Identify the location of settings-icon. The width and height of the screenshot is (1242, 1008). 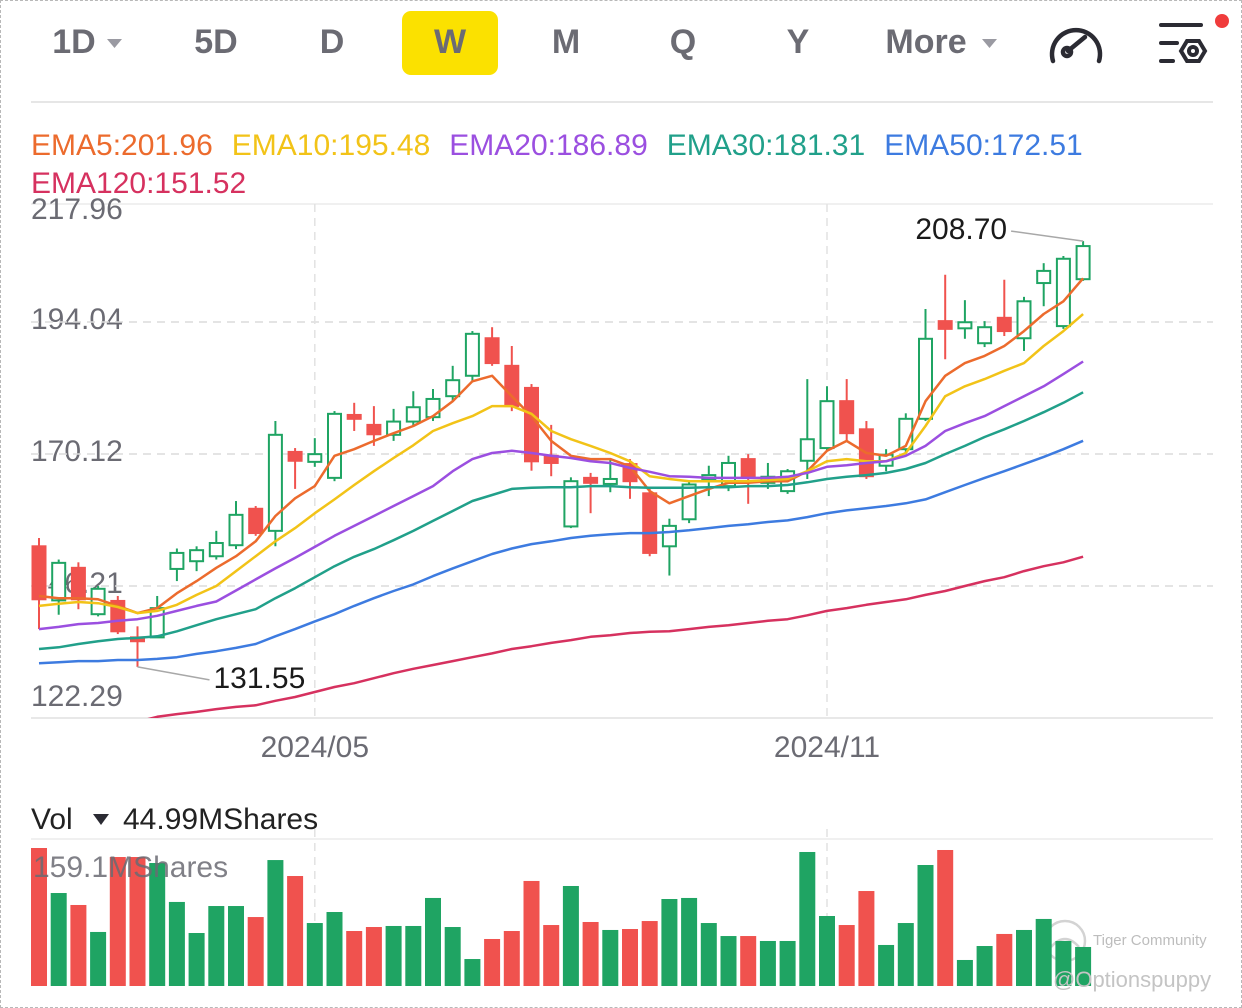
(1183, 43).